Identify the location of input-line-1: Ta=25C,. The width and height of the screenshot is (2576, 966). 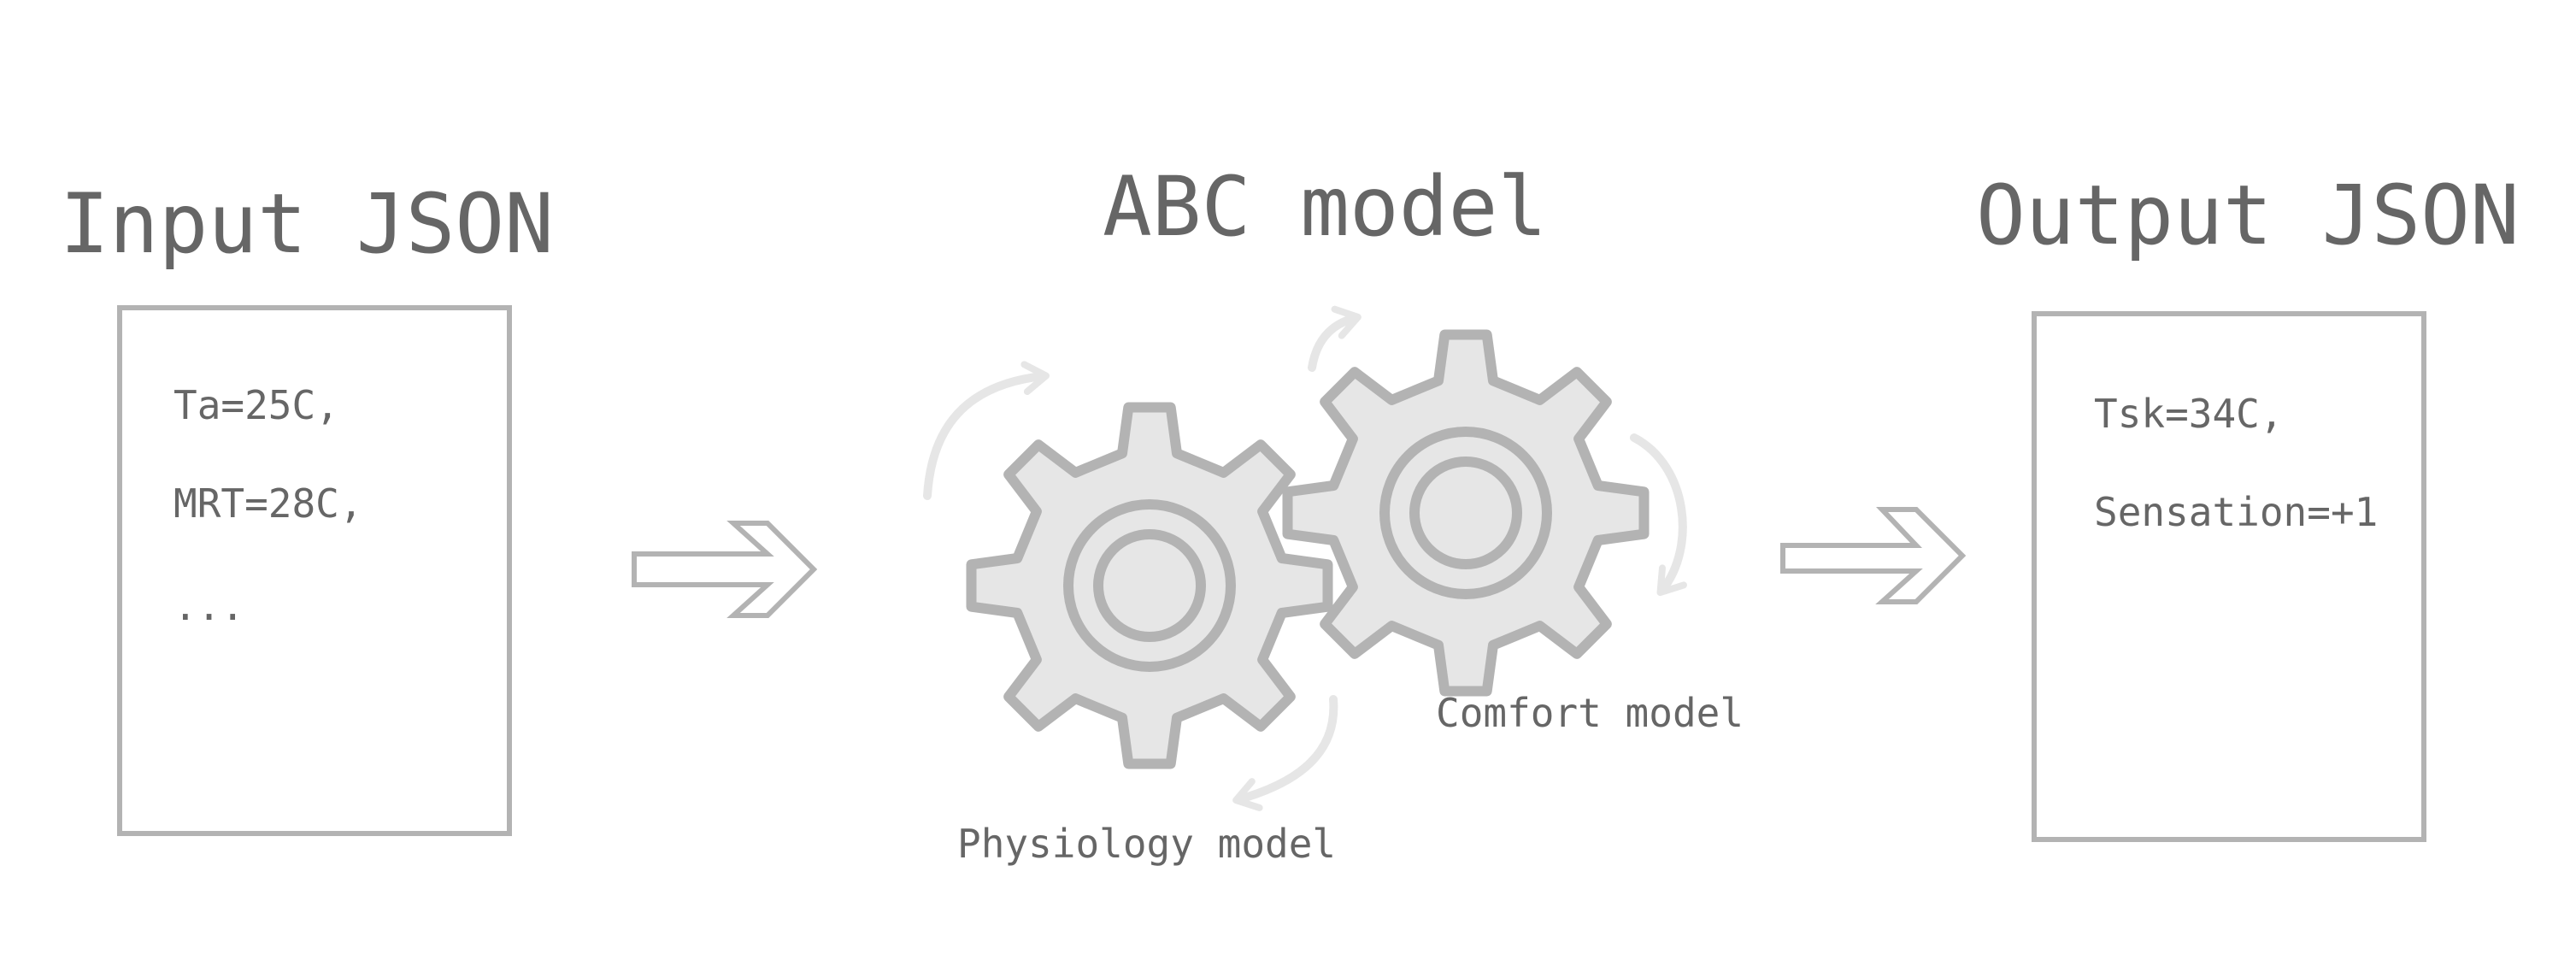
(256, 405).